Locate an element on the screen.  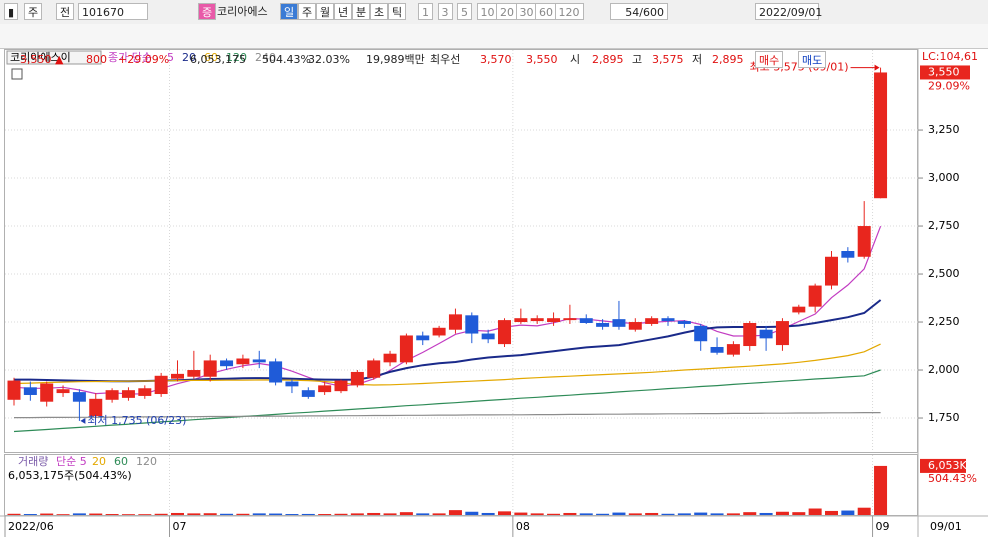
volume-legend-entry: 20 is located at coordinates (99, 461).